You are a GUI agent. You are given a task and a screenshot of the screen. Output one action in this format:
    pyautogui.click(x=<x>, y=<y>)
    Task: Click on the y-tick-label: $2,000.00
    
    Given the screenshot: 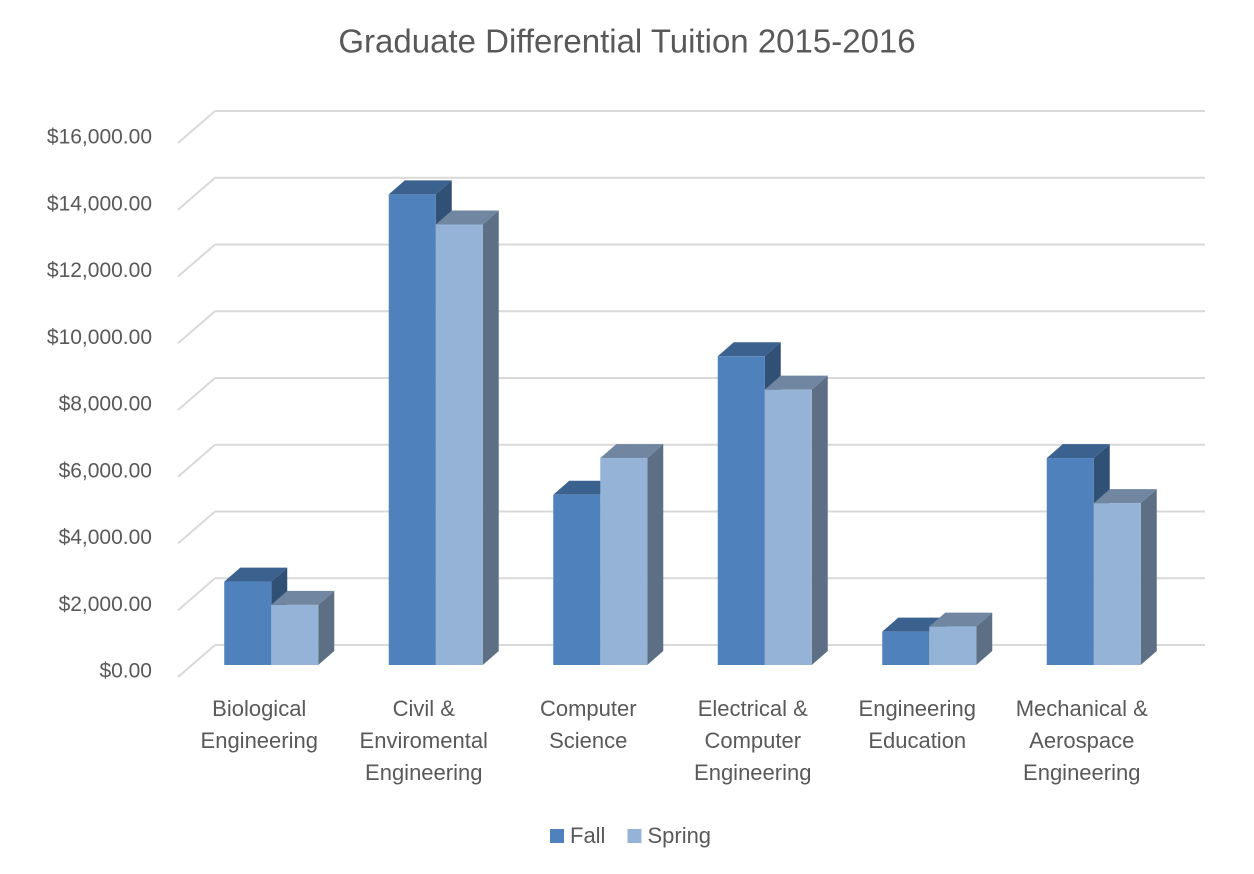 What is the action you would take?
    pyautogui.click(x=105, y=604)
    